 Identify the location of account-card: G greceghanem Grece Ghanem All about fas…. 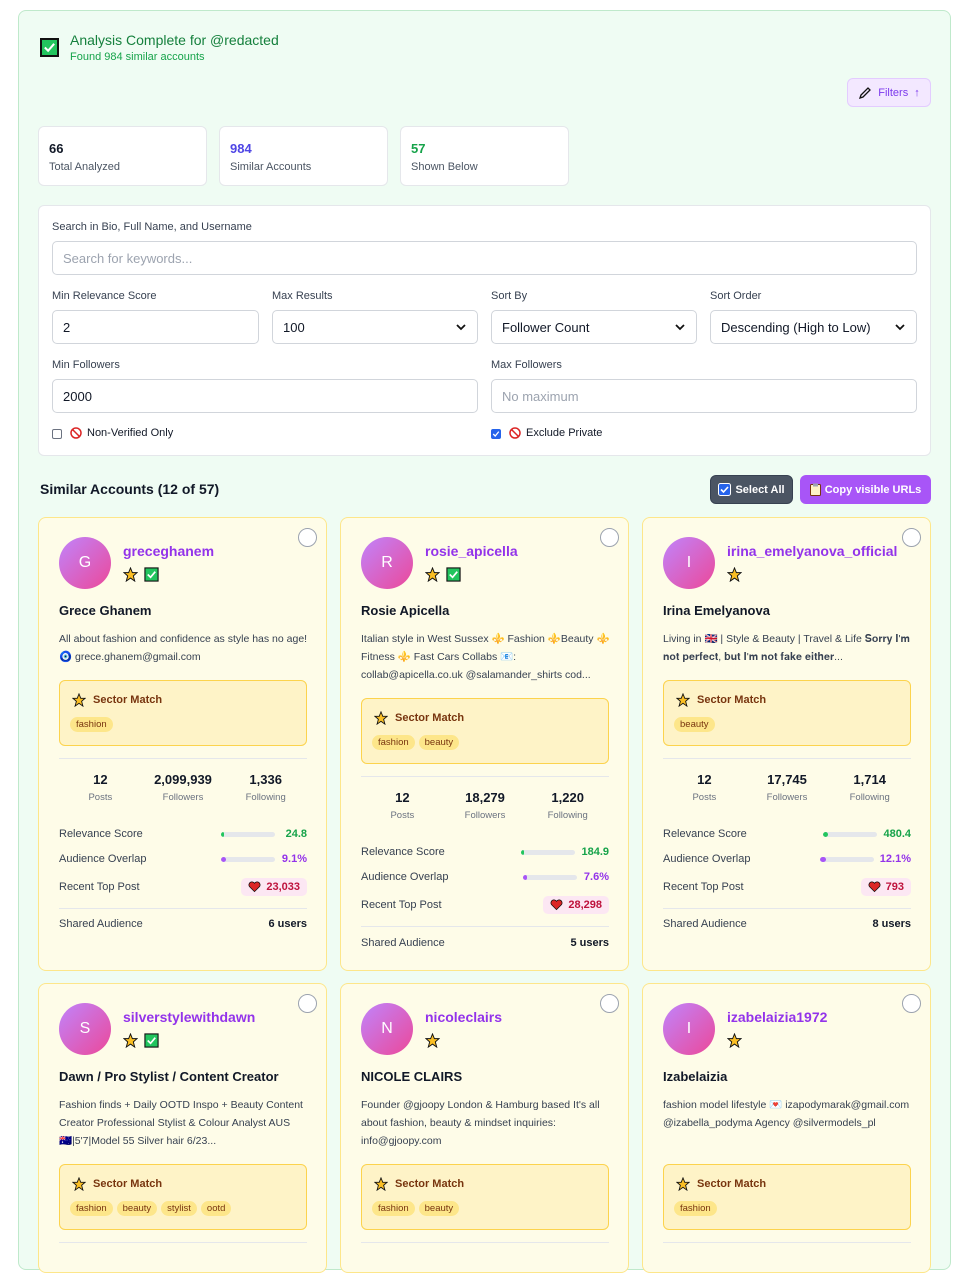
(182, 744).